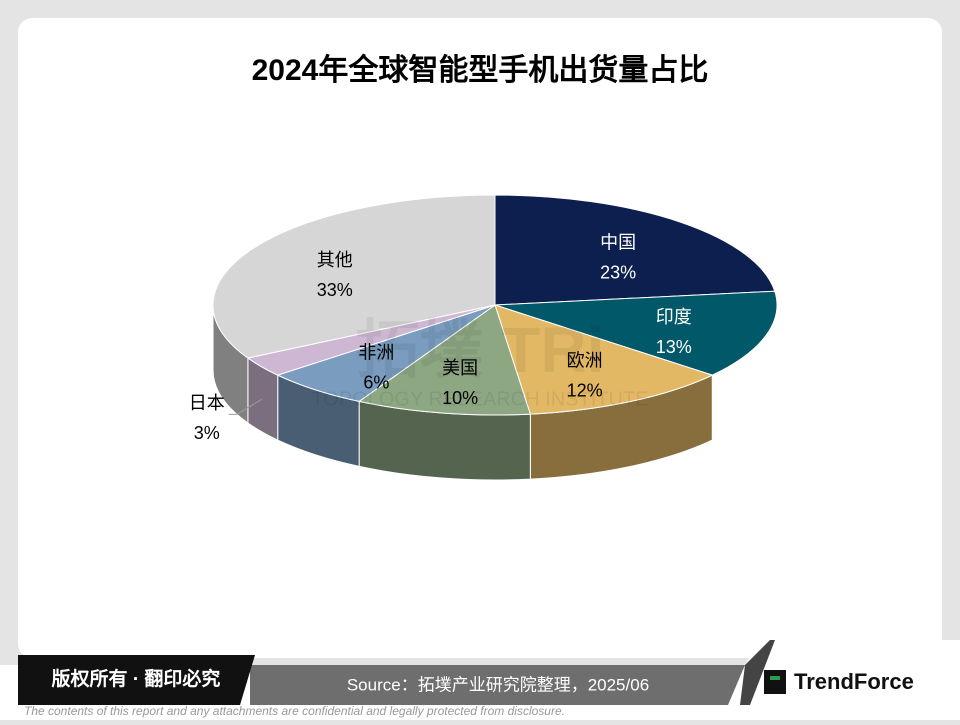 The width and height of the screenshot is (960, 725). What do you see at coordinates (376, 383) in the screenshot?
I see `slice-value-label: 6%` at bounding box center [376, 383].